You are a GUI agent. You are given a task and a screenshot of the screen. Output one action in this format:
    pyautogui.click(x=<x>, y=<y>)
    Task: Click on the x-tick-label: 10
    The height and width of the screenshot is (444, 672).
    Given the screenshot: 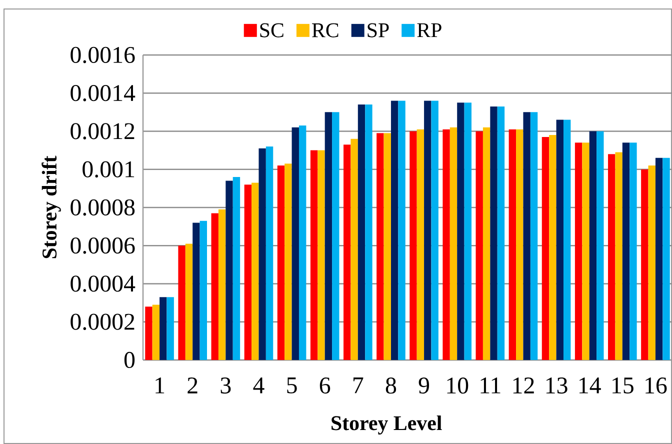 What is the action you would take?
    pyautogui.click(x=457, y=386)
    